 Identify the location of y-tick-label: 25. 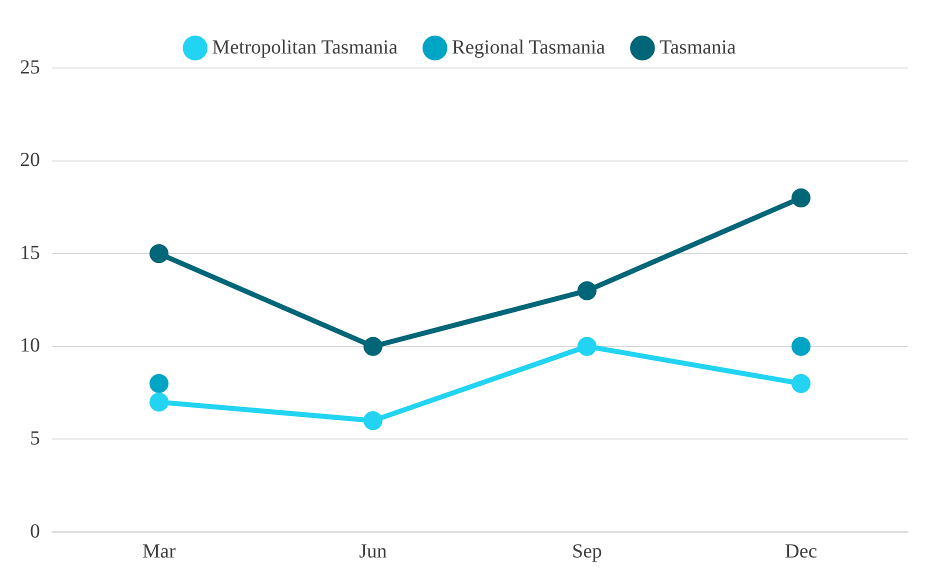
(30, 67).